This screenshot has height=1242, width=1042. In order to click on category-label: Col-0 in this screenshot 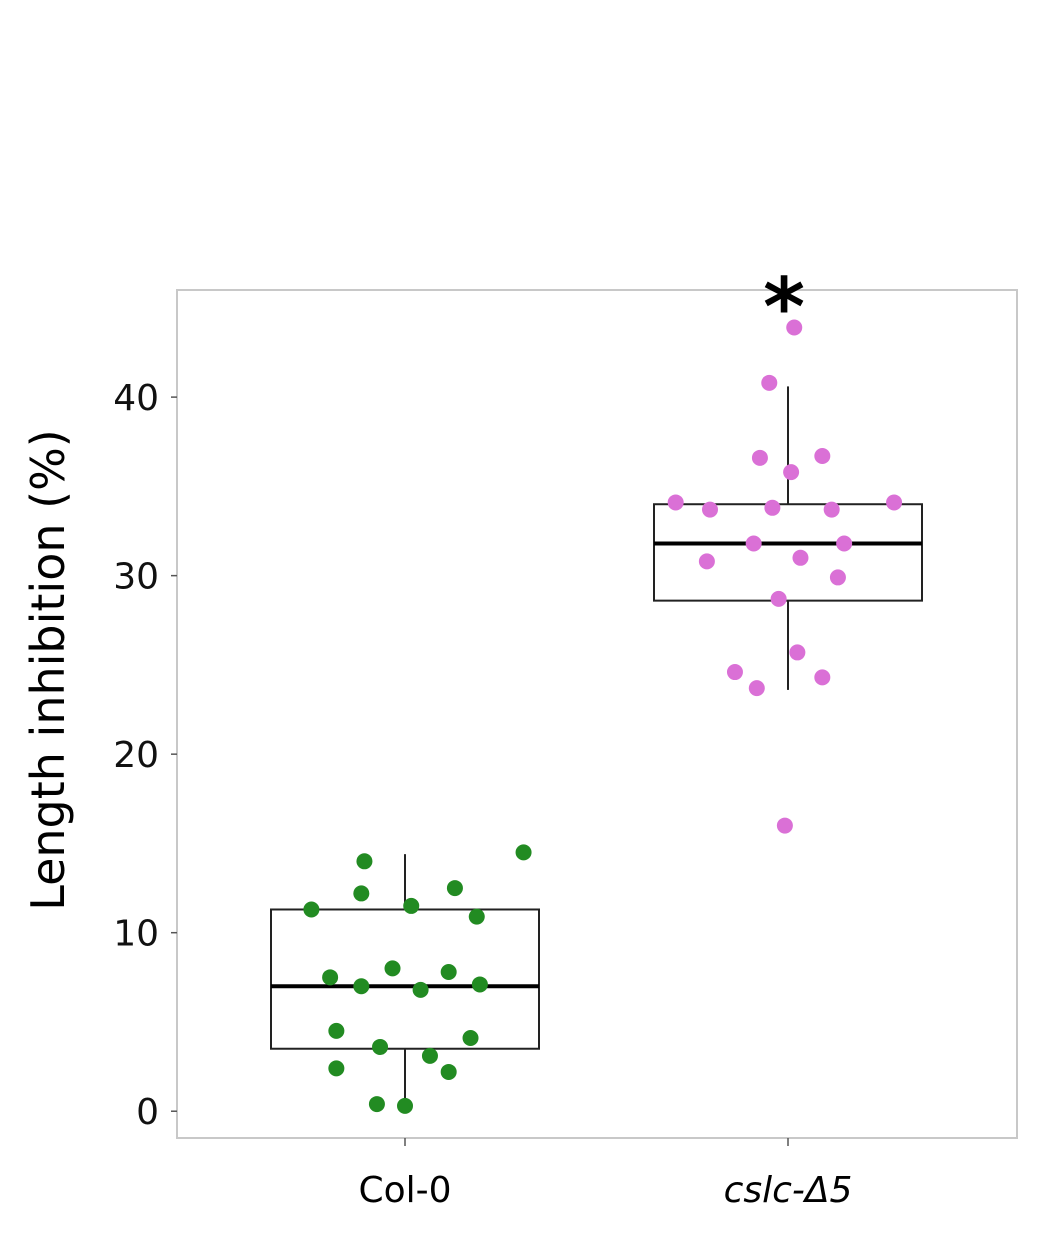, I will do `click(404, 1190)`.